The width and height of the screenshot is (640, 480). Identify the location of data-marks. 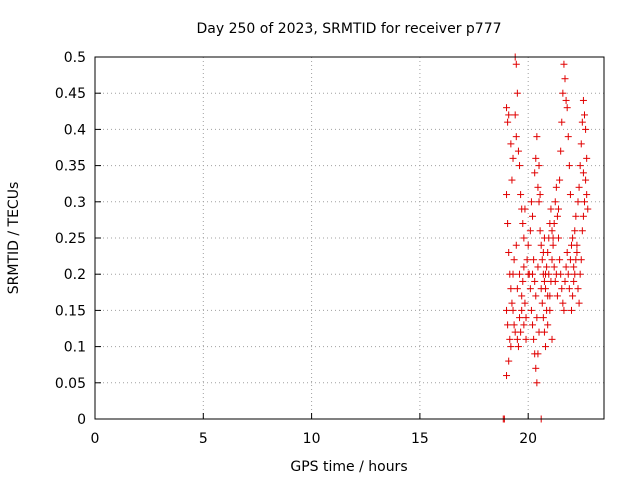
(545, 238).